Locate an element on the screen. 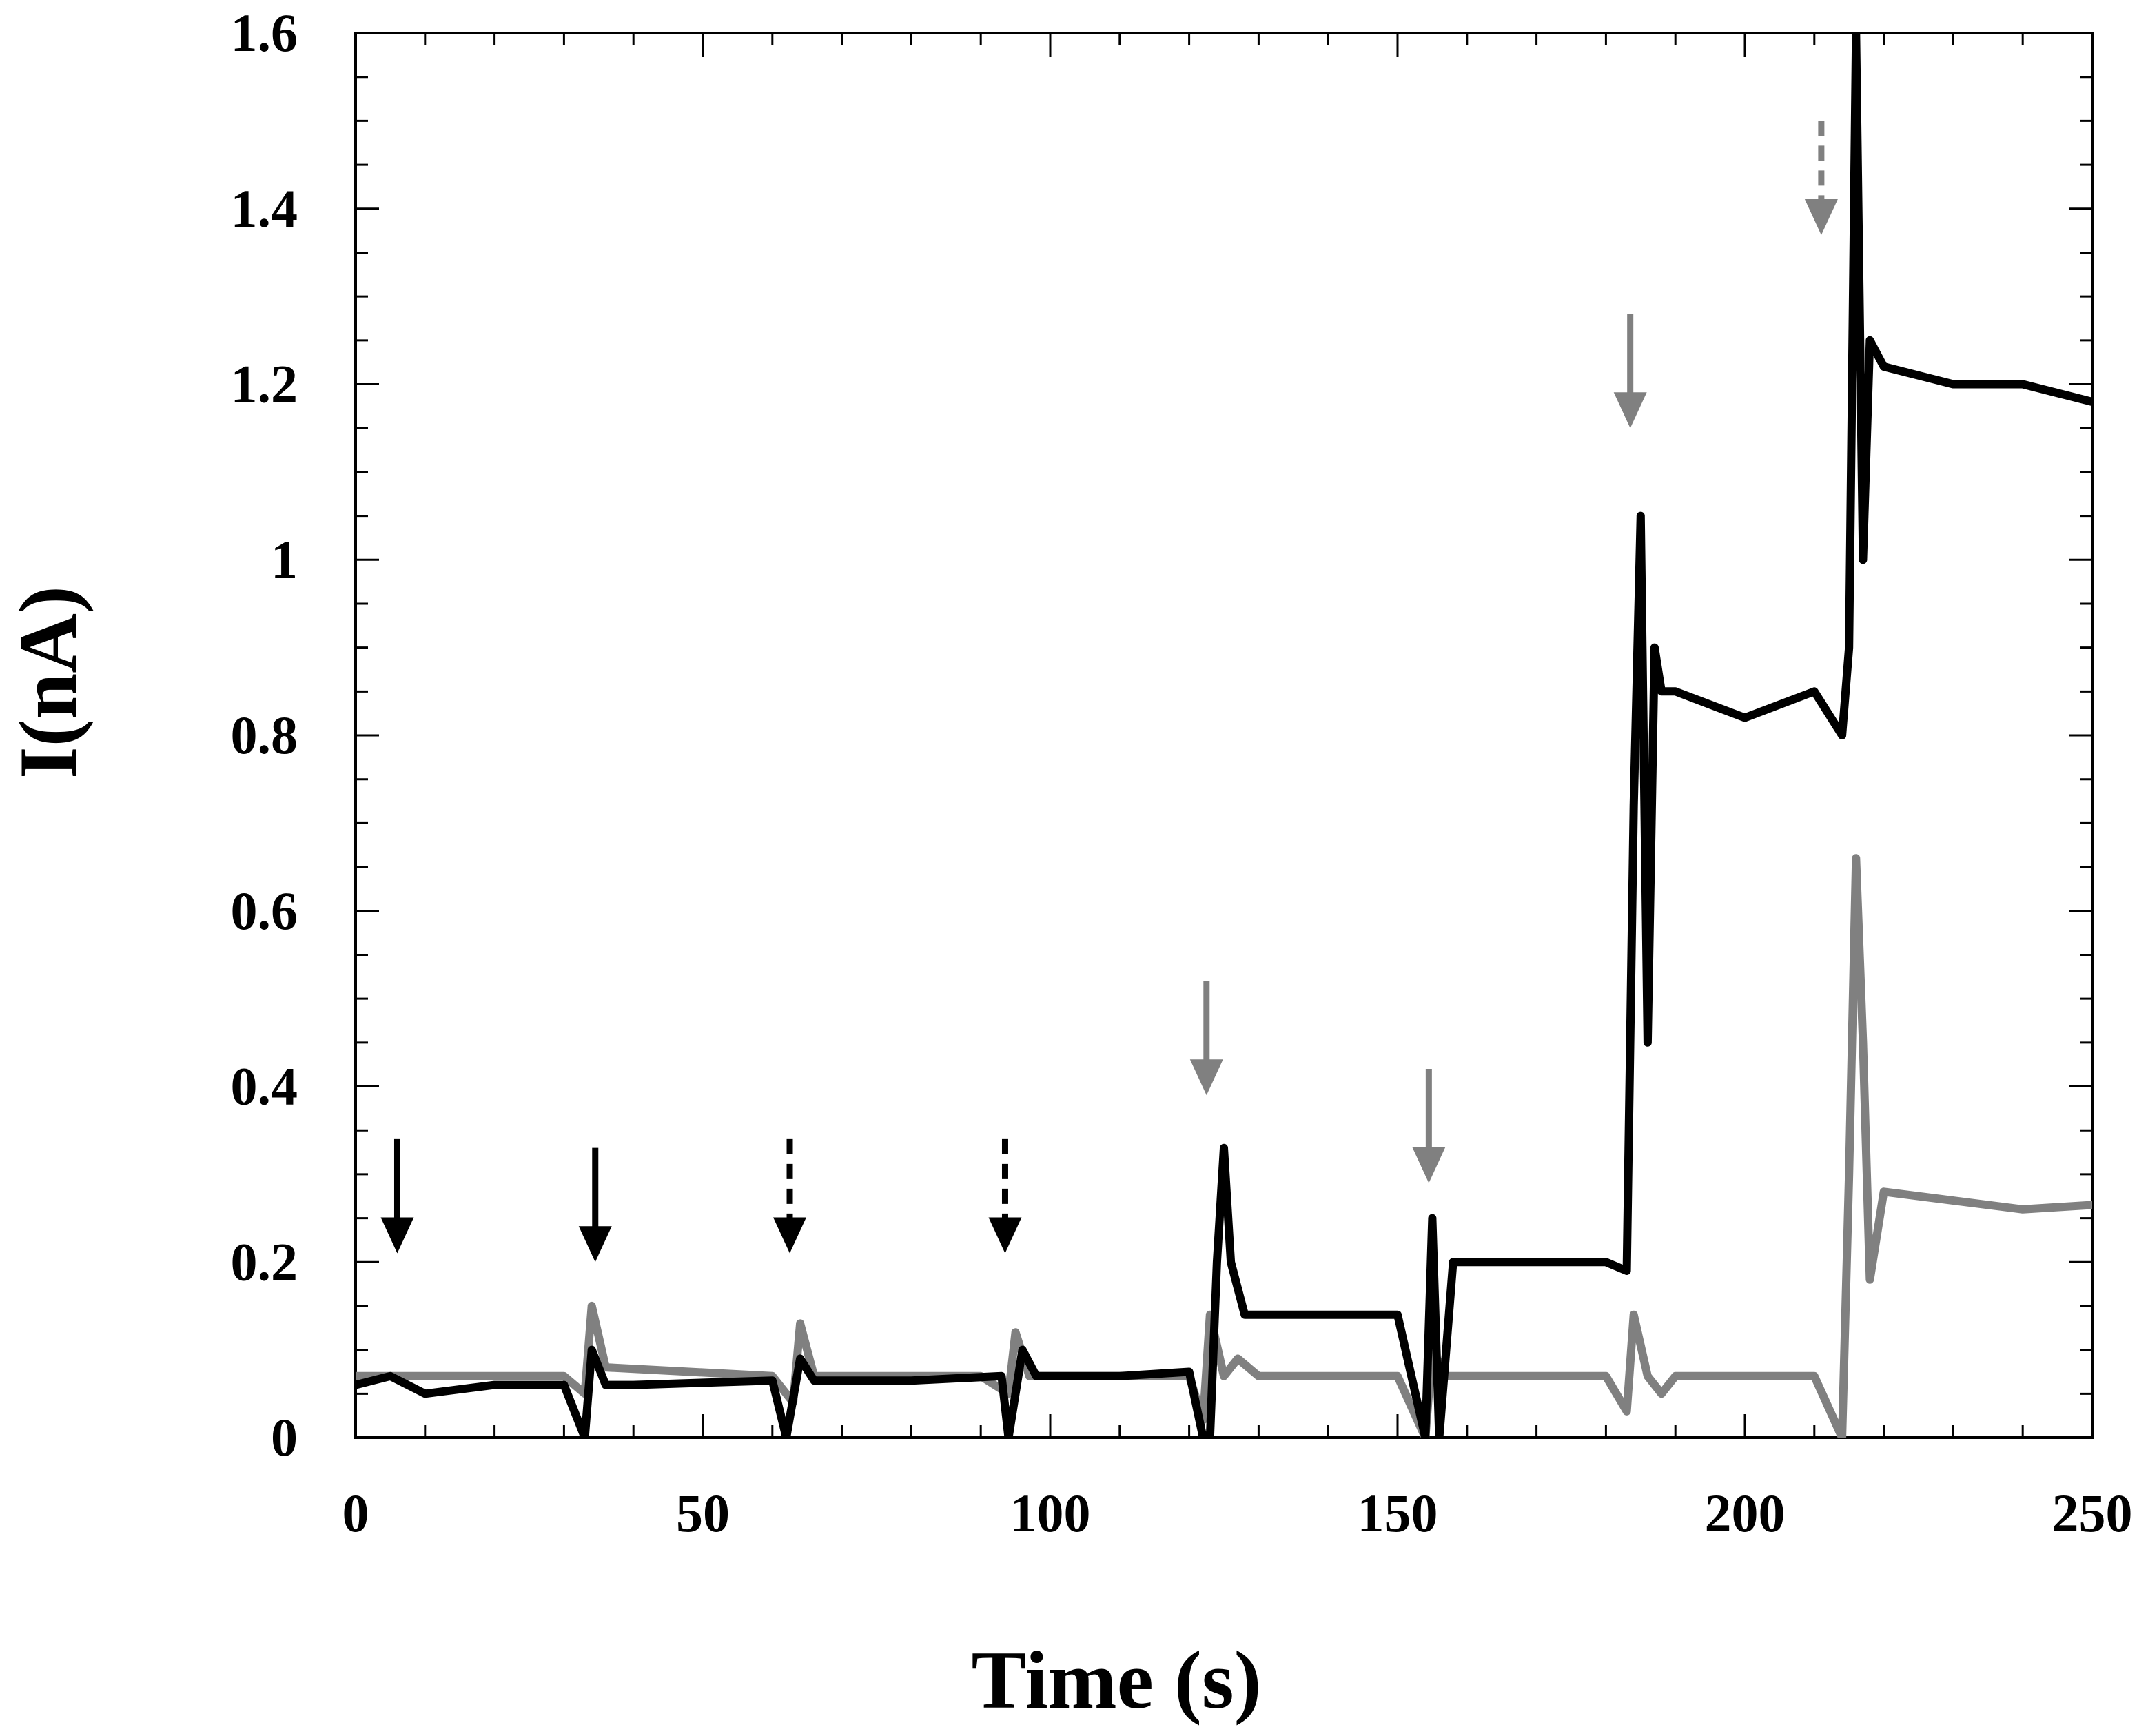 Image resolution: width=2148 pixels, height=1736 pixels. x-tick-label: 200 is located at coordinates (1746, 1513).